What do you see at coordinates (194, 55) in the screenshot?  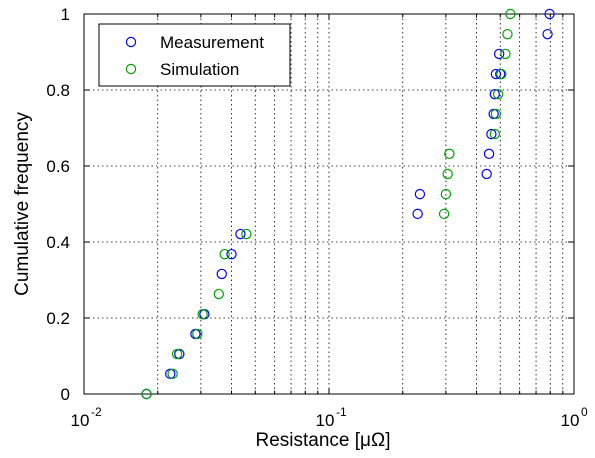 I see `legend: Measurement Simulation` at bounding box center [194, 55].